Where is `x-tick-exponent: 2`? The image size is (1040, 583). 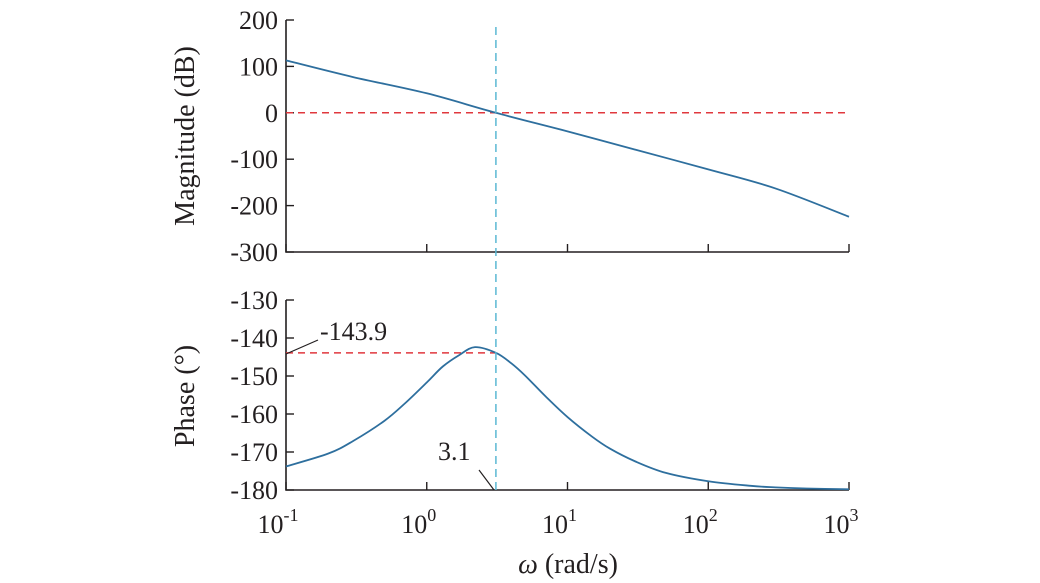 x-tick-exponent: 2 is located at coordinates (713, 515).